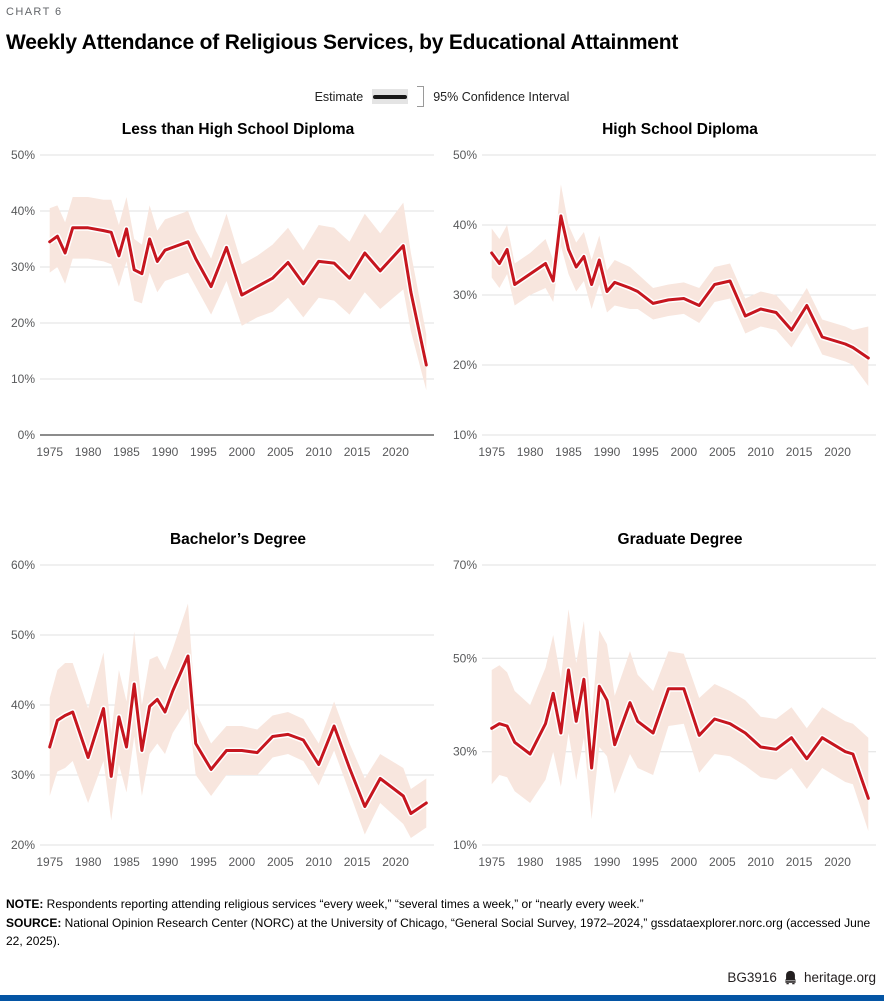  I want to click on footer-accent-bar, so click(442, 998).